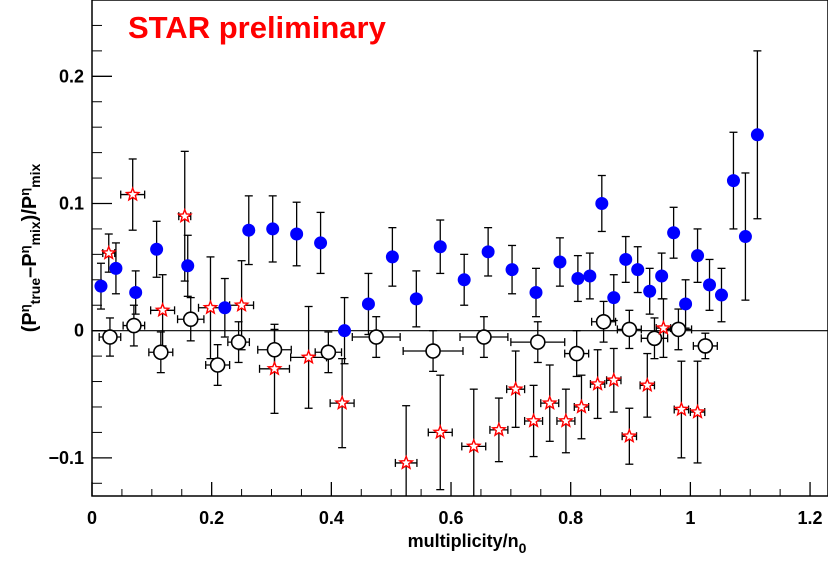  I want to click on y-axis-label-part: (P, so click(30, 322).